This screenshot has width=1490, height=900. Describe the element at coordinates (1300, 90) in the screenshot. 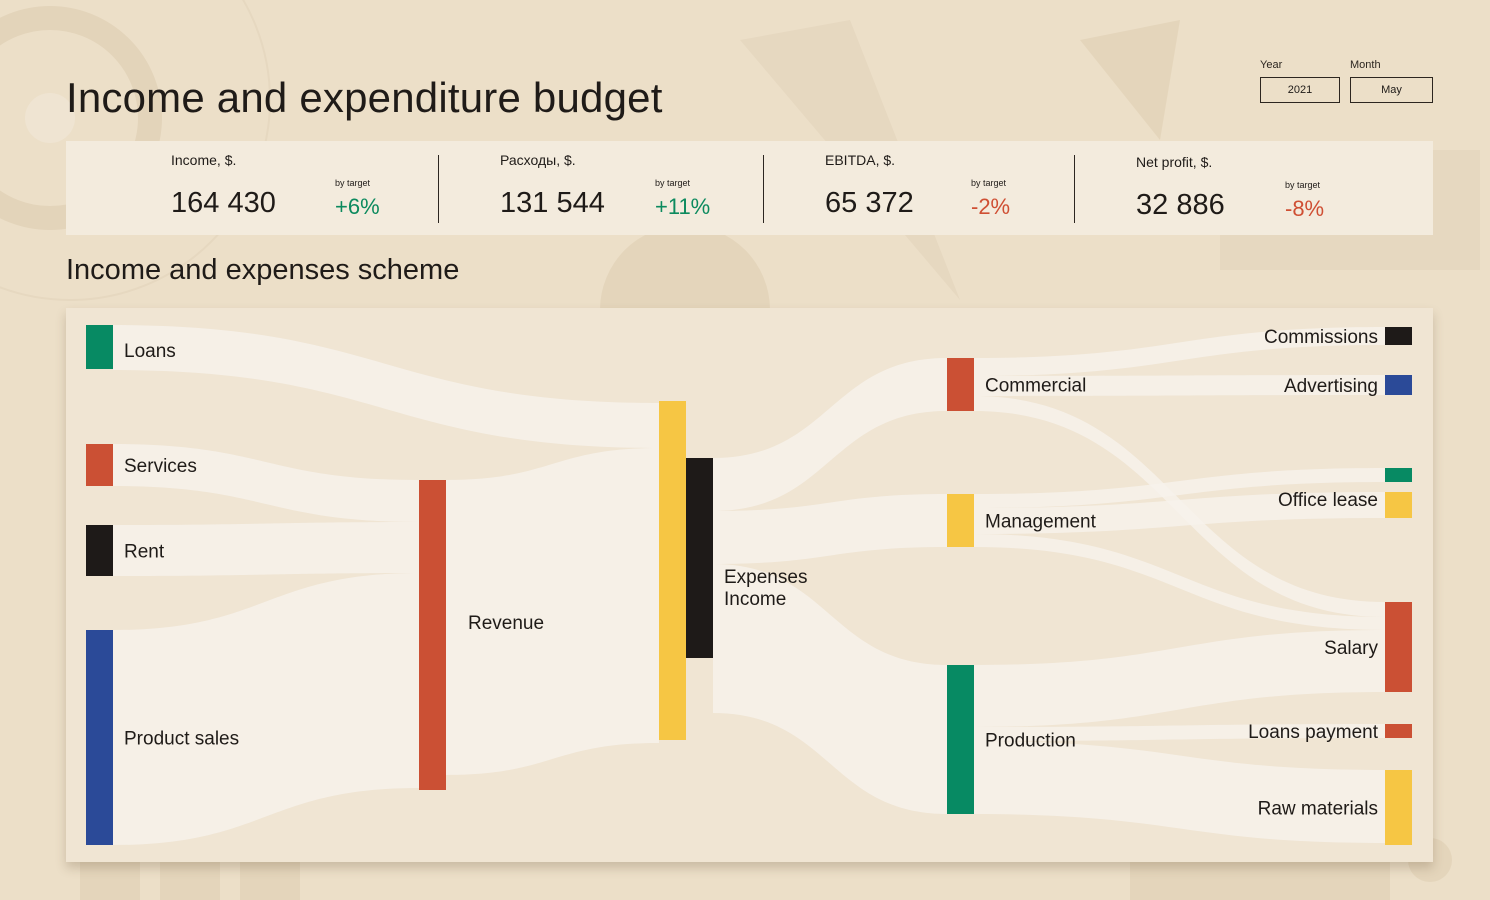

I see `year-select: 2021` at that location.